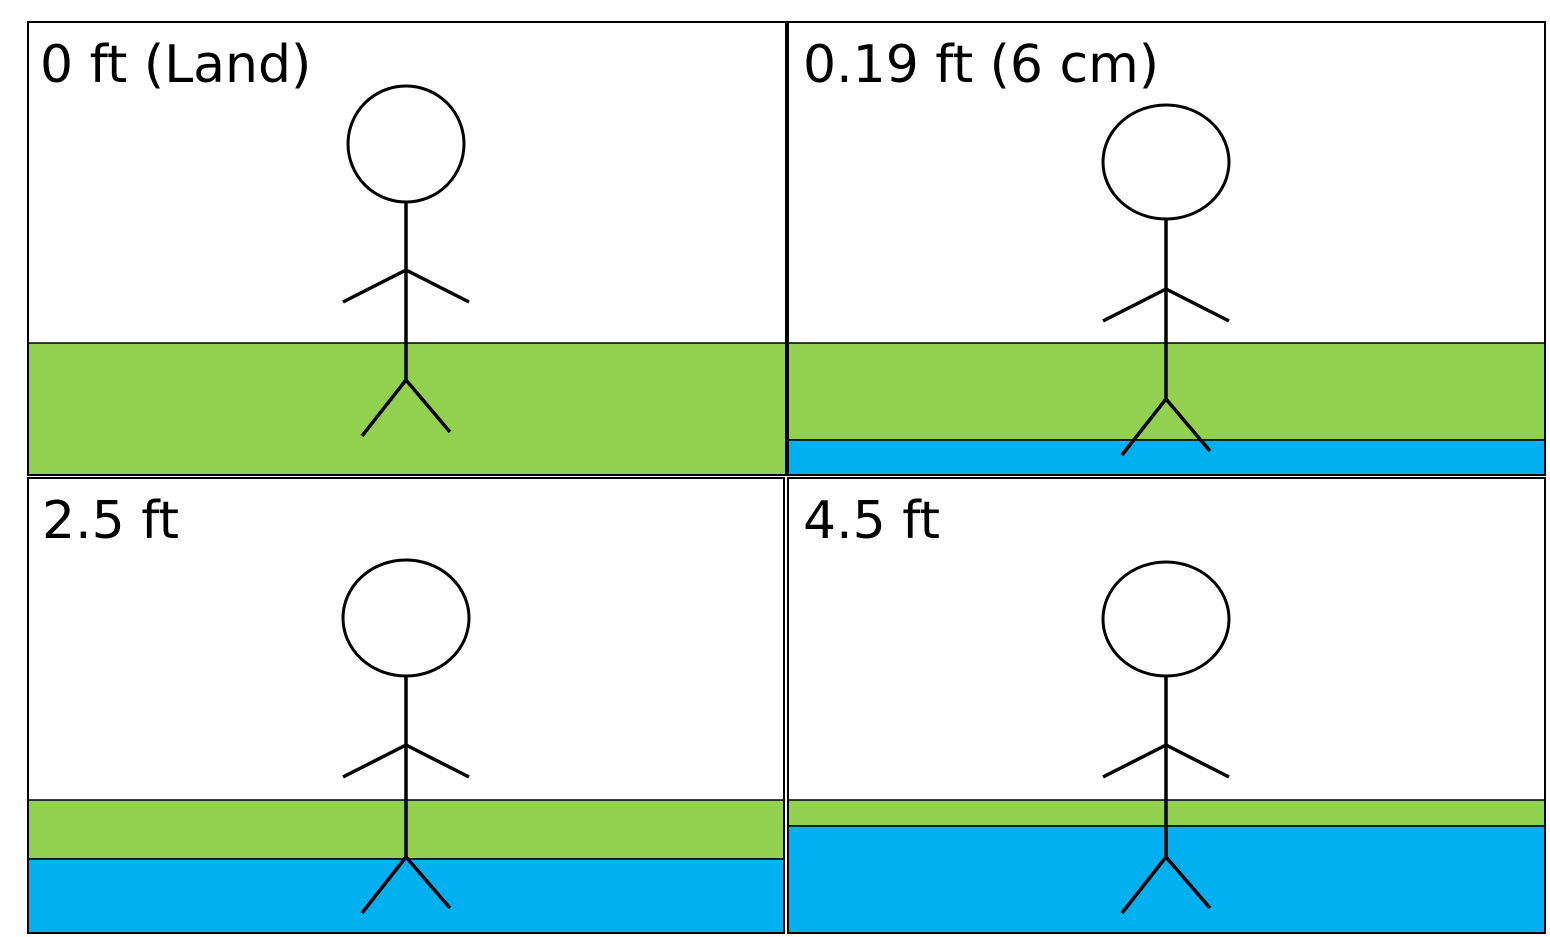  Describe the element at coordinates (1166, 457) in the screenshot. I see `panel-six-cm-water-layer` at that location.